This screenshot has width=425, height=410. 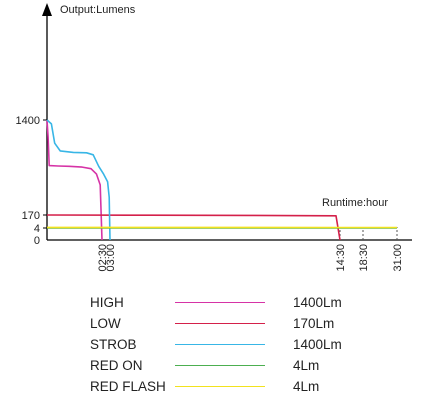 I want to click on legend-item: HIGH 1400Lm, so click(x=240, y=302).